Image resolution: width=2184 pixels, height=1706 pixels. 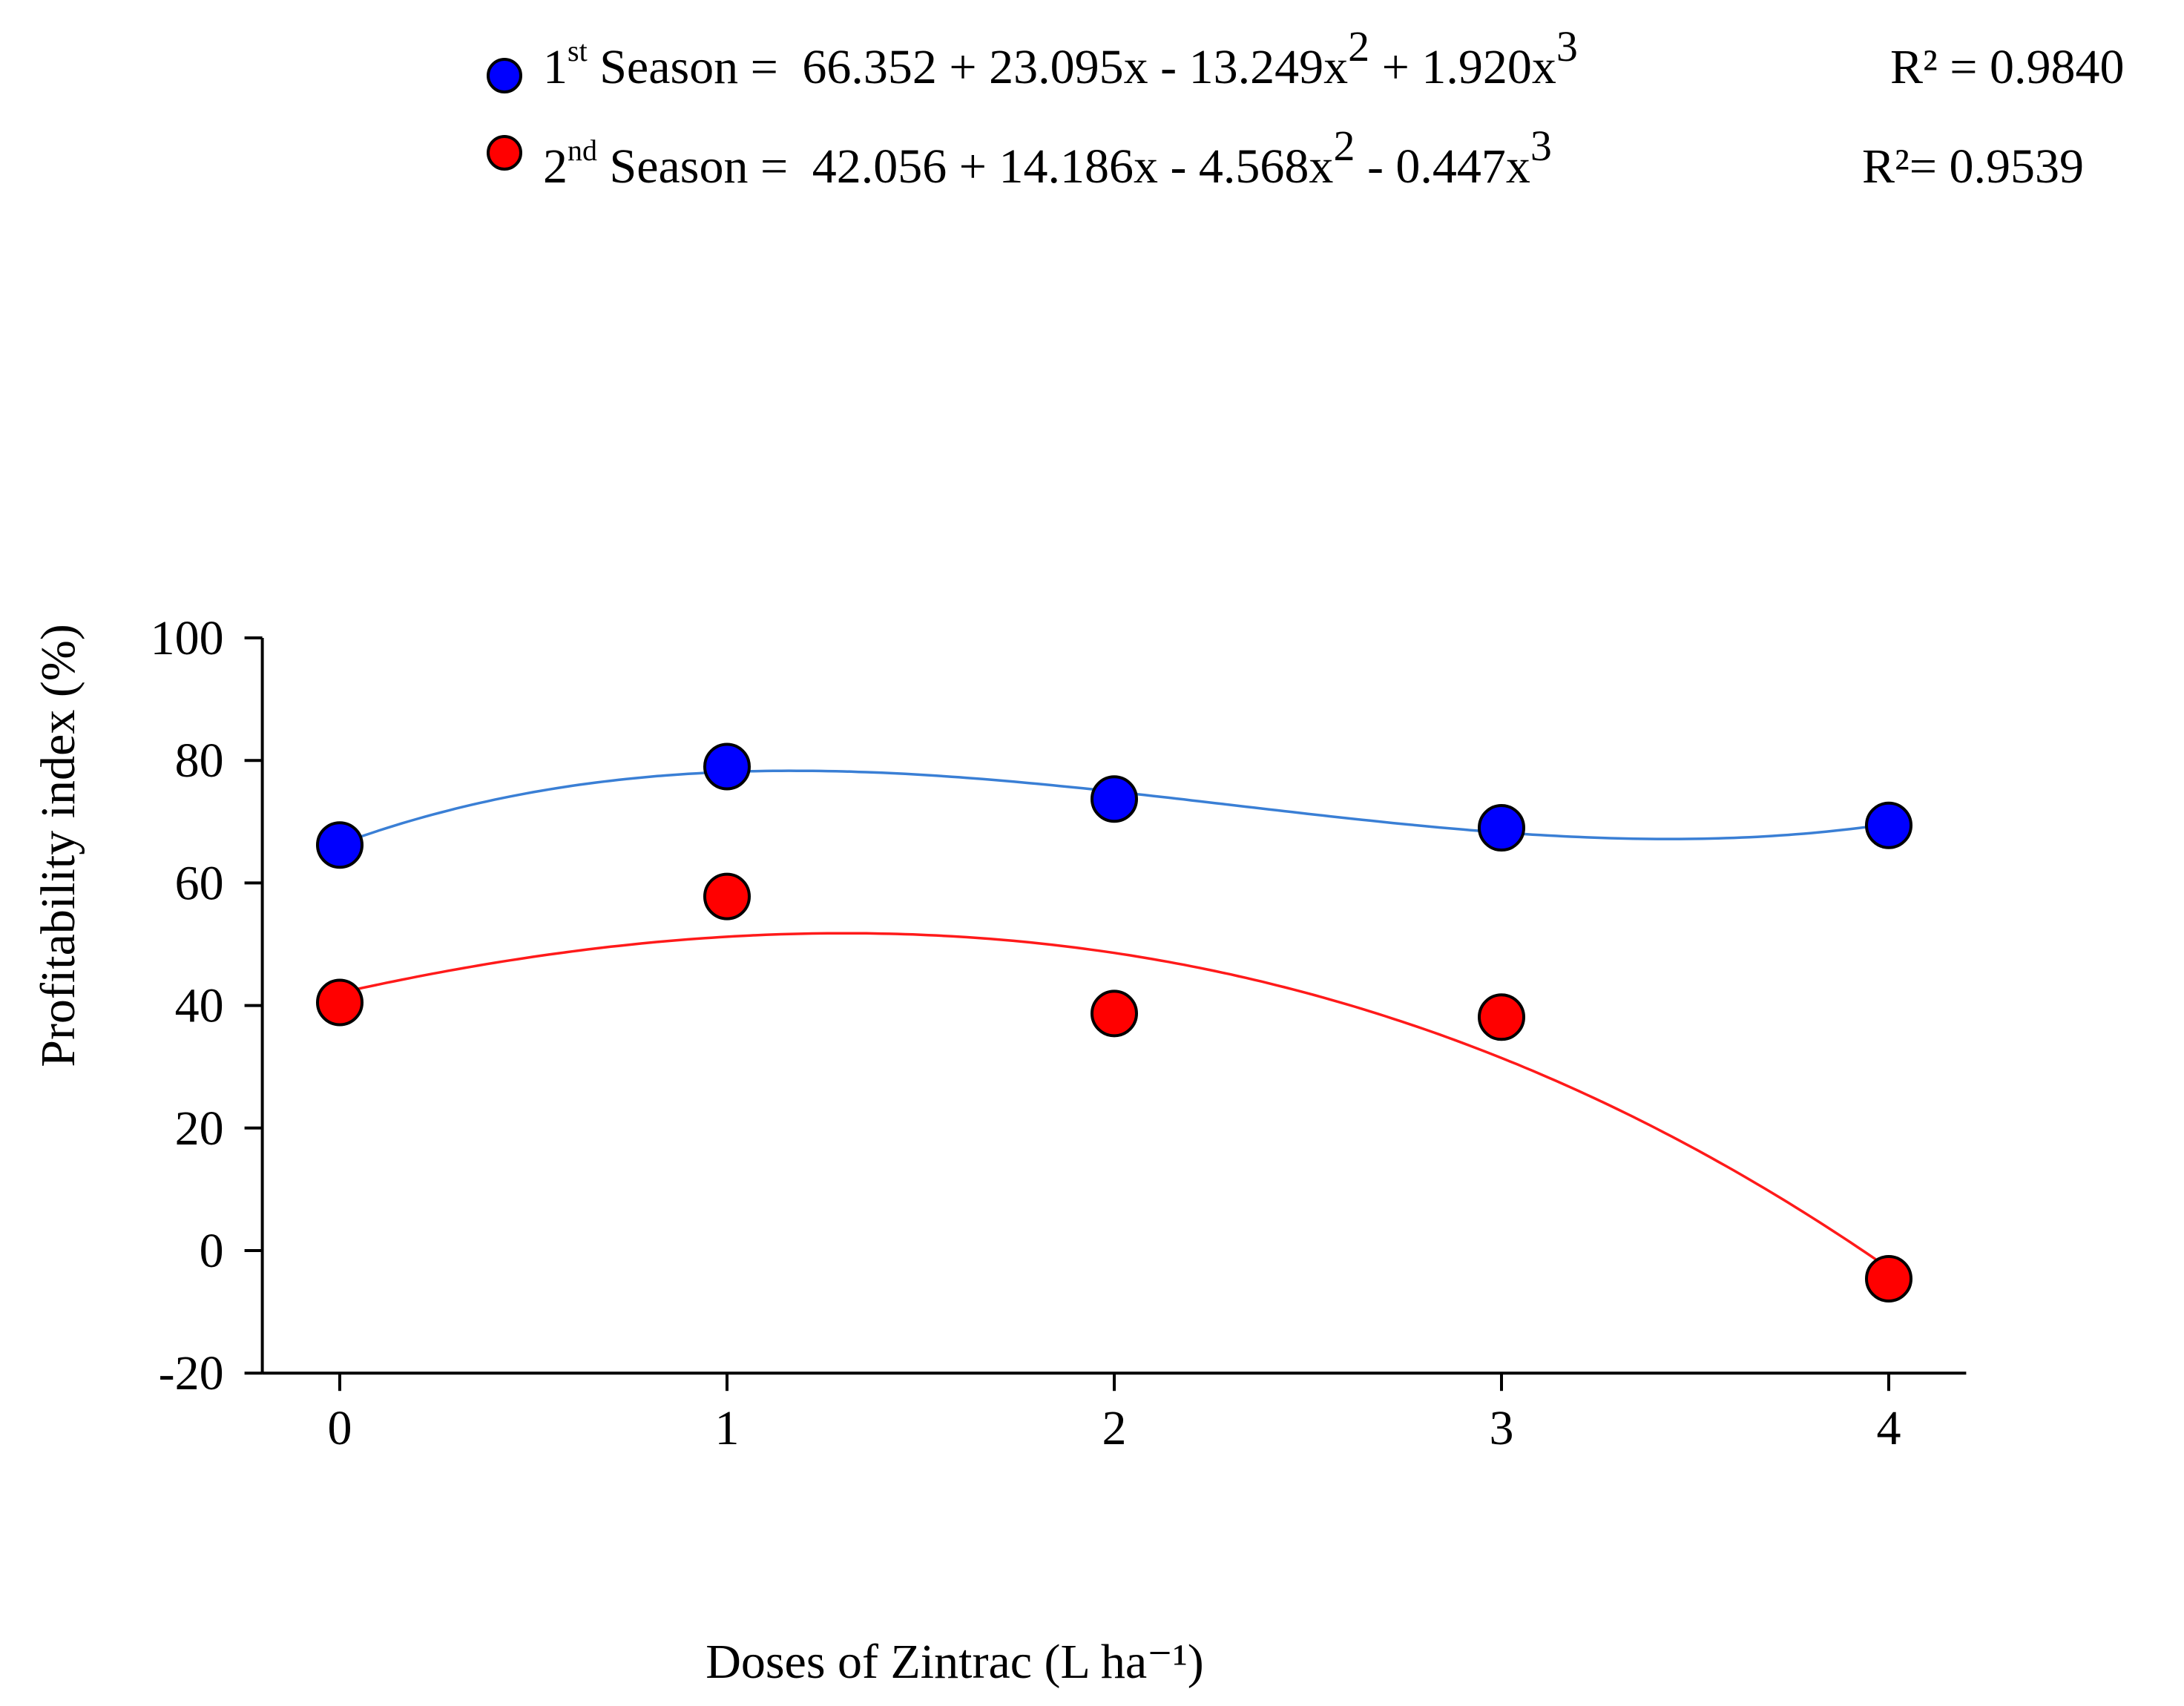 What do you see at coordinates (728, 1428) in the screenshot?
I see `x-tick-label: 1` at bounding box center [728, 1428].